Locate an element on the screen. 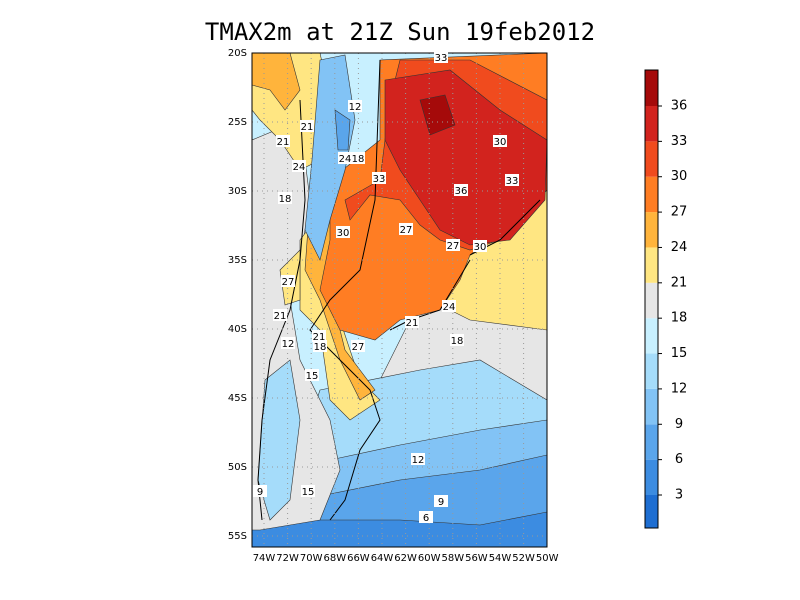  colorbar-label: 18 is located at coordinates (679, 318).